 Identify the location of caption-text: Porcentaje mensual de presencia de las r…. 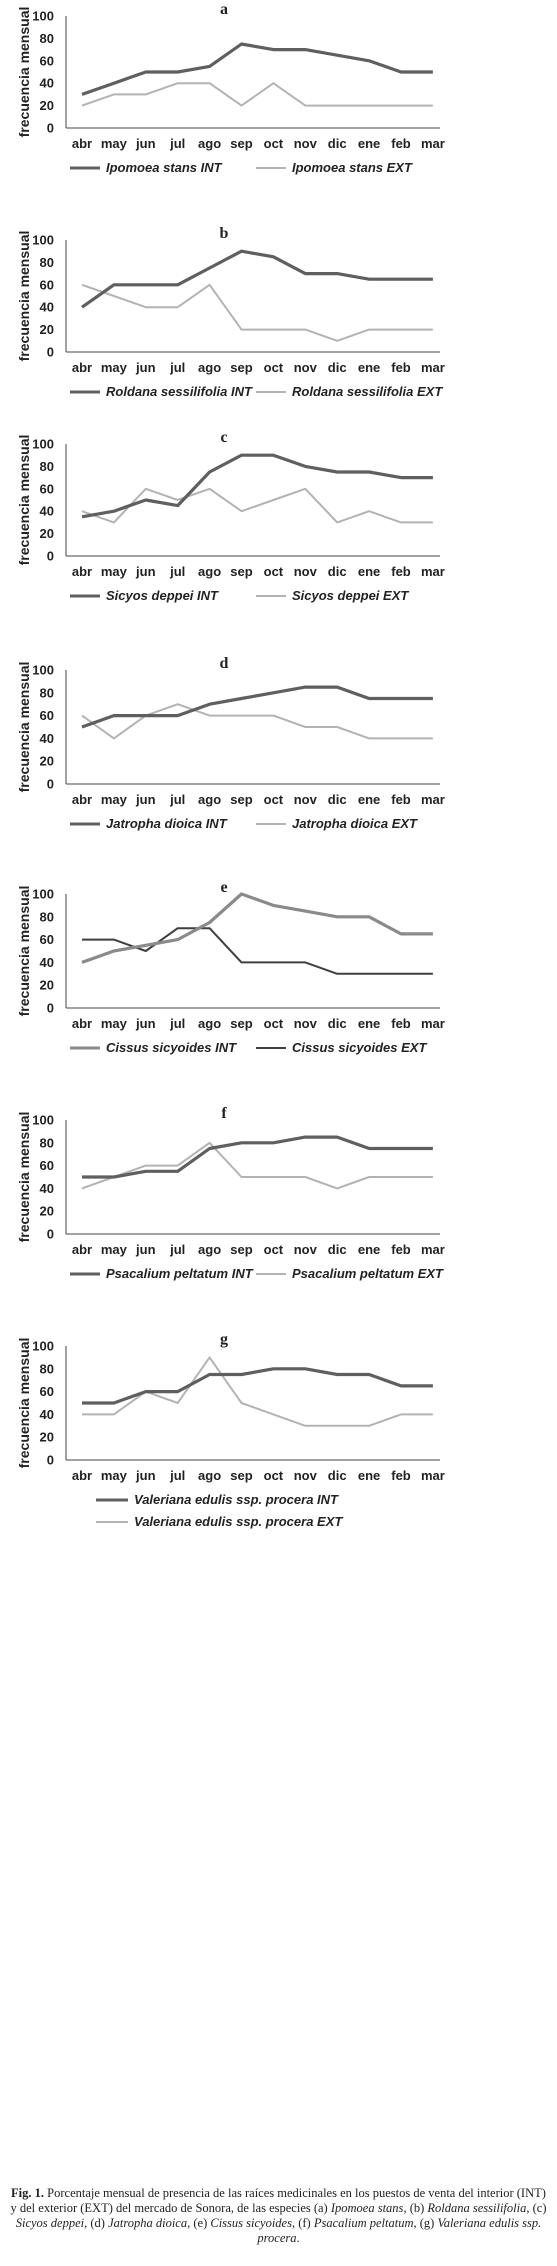
(278, 2200).